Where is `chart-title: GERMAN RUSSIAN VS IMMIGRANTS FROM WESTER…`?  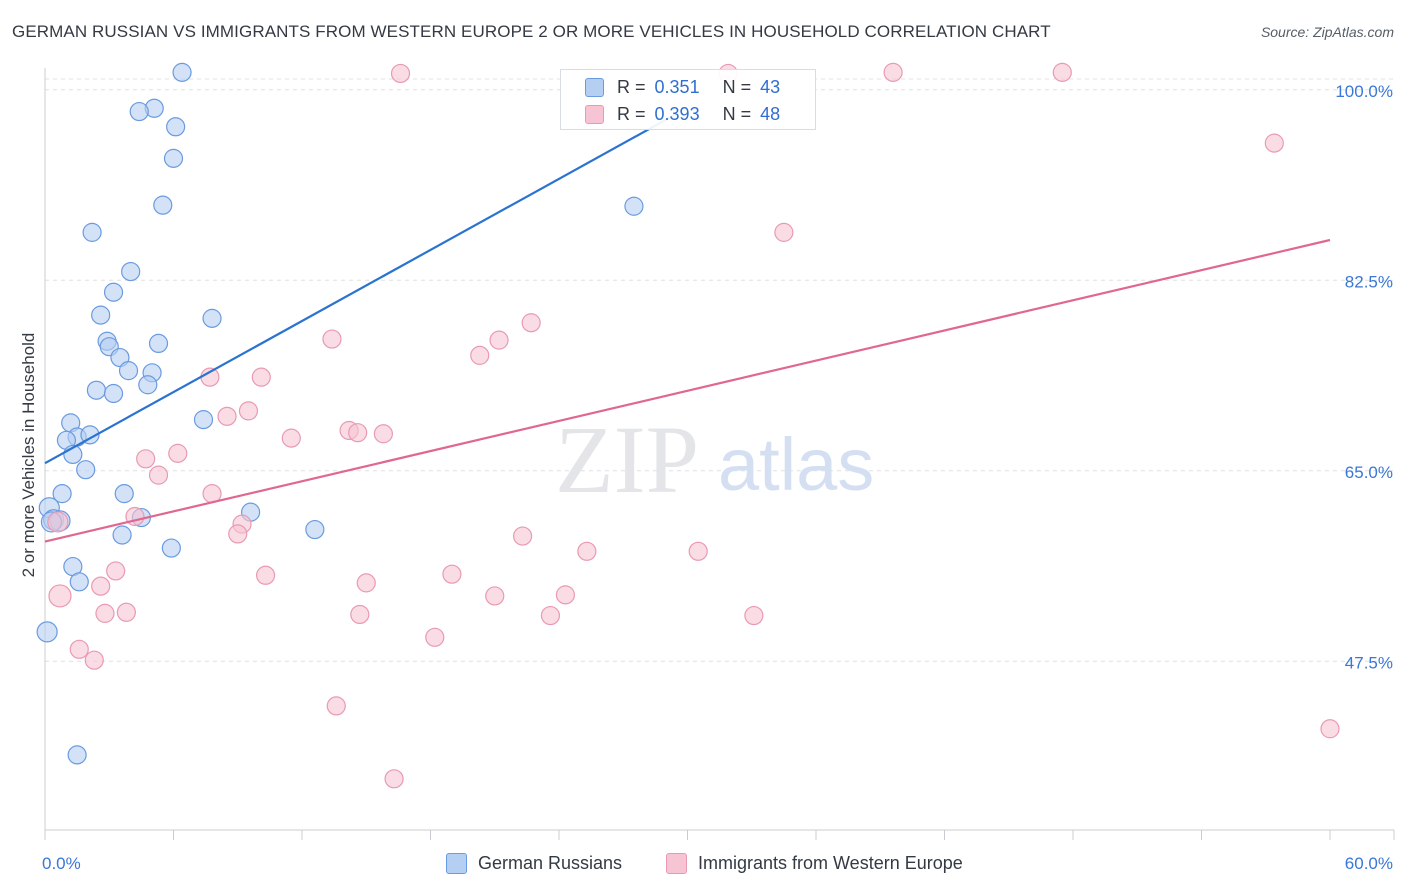
chart-title: GERMAN RUSSIAN VS IMMIGRANTS FROM WESTER… is located at coordinates (531, 31).